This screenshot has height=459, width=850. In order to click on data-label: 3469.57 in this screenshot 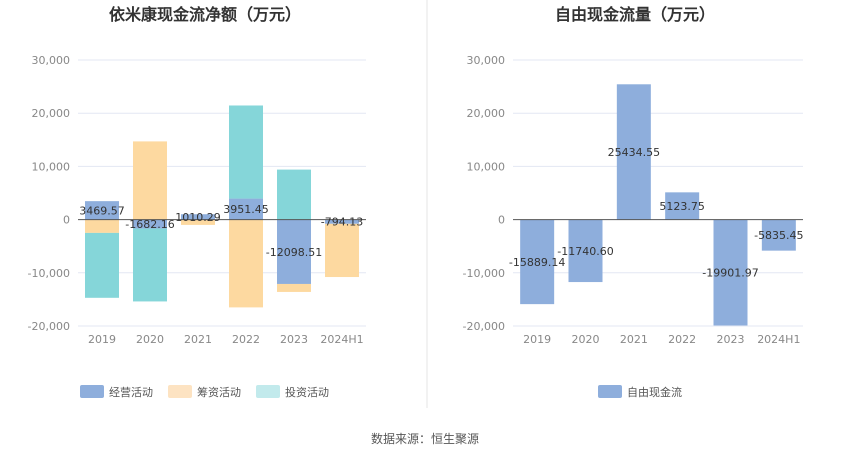, I will do `click(102, 210)`.